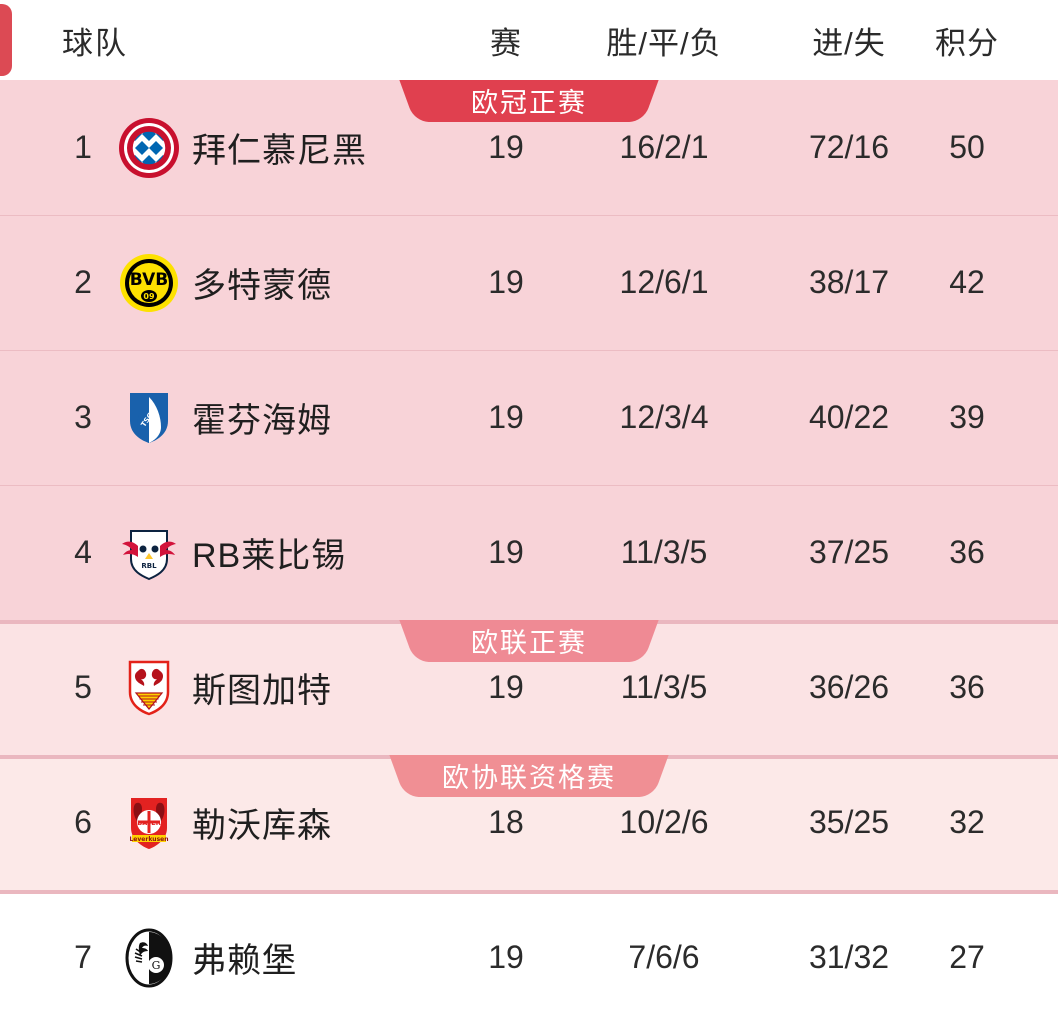 The image size is (1058, 1035). I want to click on svg-text: 09, so click(149, 296).